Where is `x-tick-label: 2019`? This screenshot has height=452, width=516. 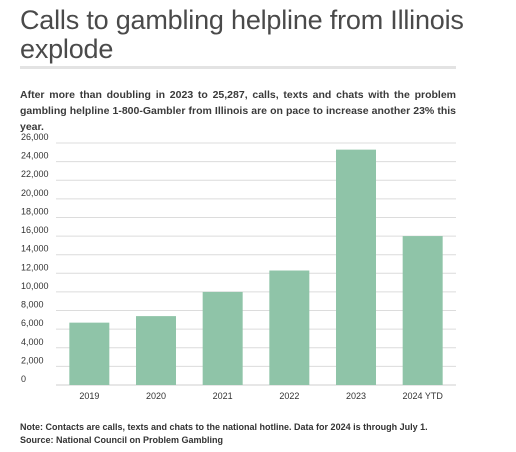
x-tick-label: 2019 is located at coordinates (89, 396).